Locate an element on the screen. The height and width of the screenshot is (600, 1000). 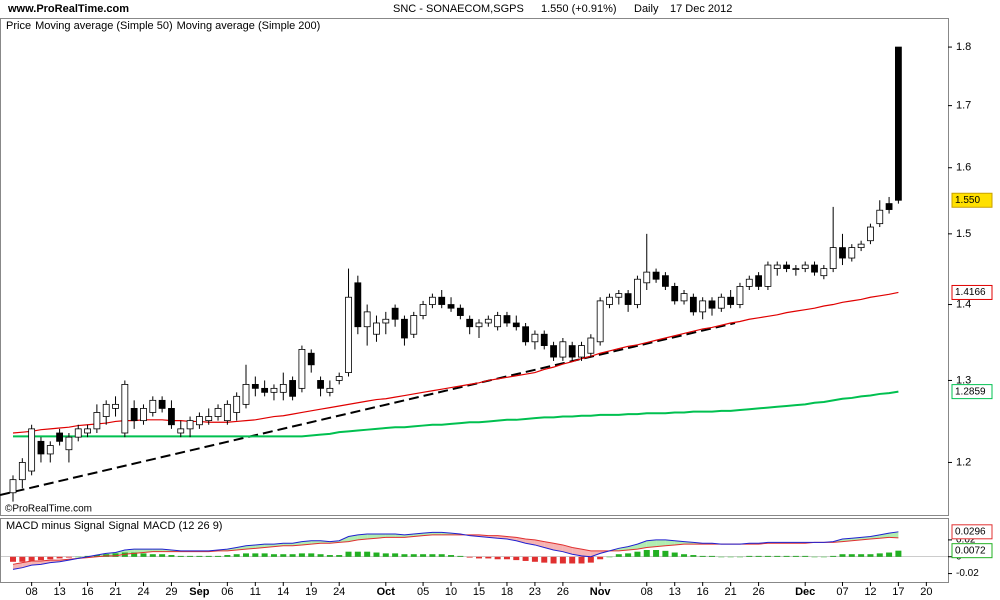
price-change: 1.550 (+0.91%) is located at coordinates (579, 9).